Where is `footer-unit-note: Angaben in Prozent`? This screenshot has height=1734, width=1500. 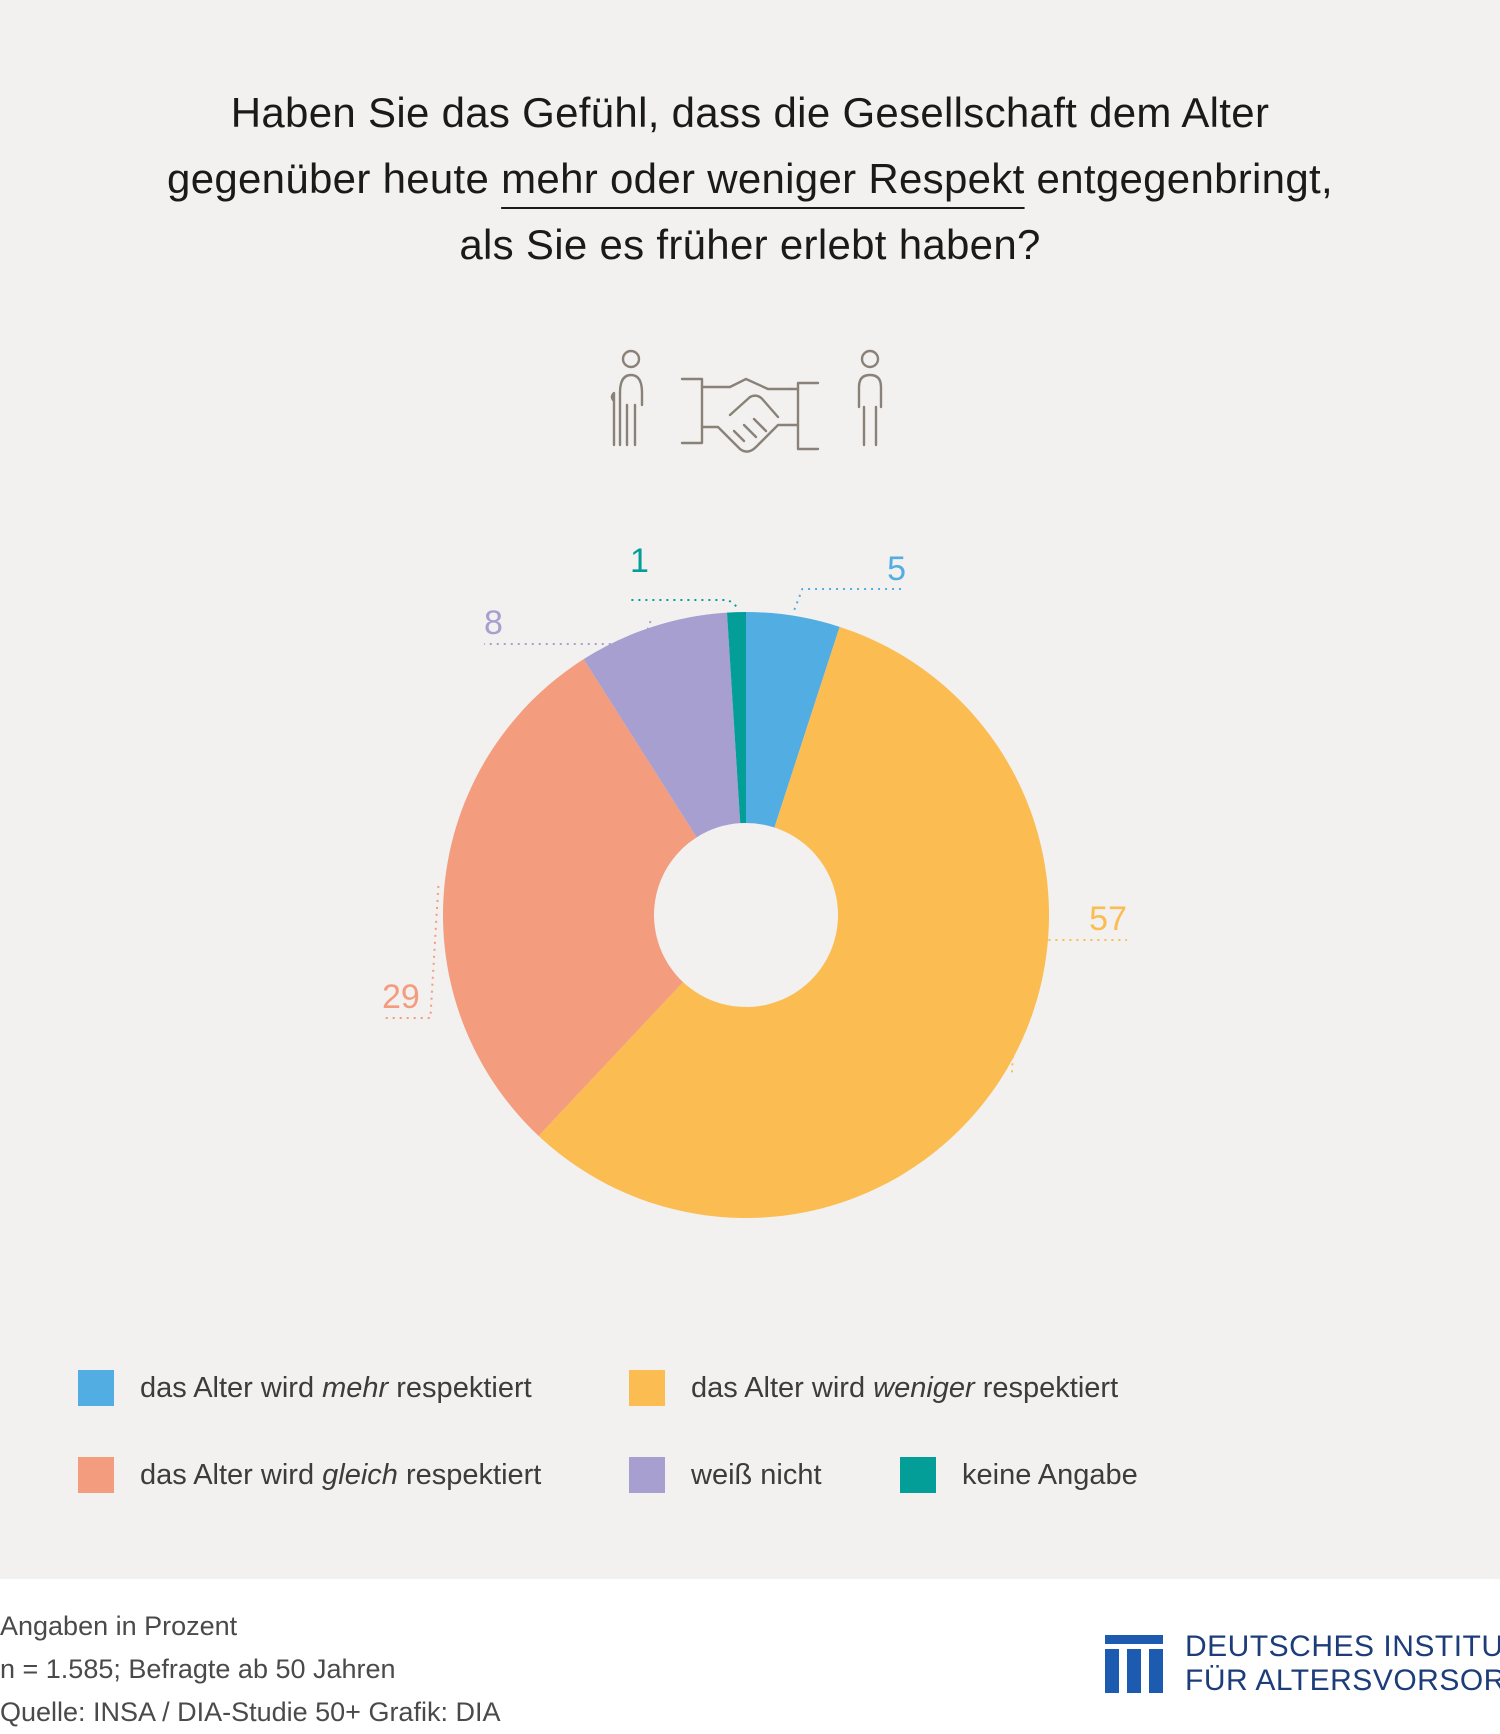
footer-unit-note: Angaben in Prozent is located at coordinates (119, 1626).